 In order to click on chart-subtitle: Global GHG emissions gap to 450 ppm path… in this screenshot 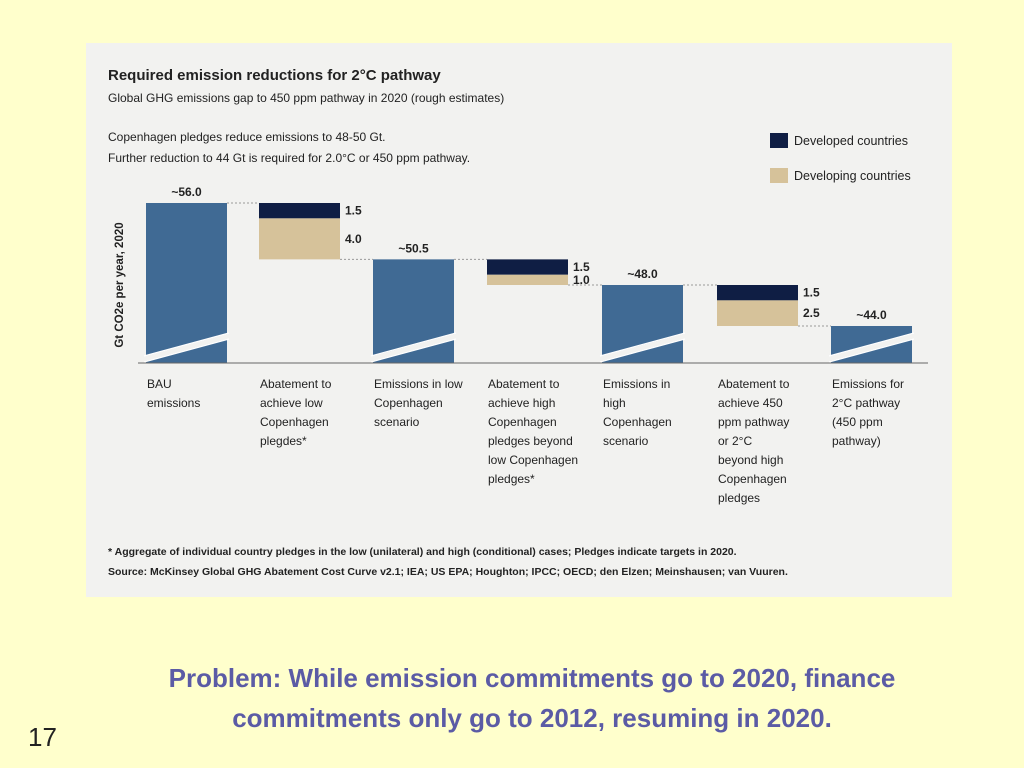, I will do `click(306, 98)`.